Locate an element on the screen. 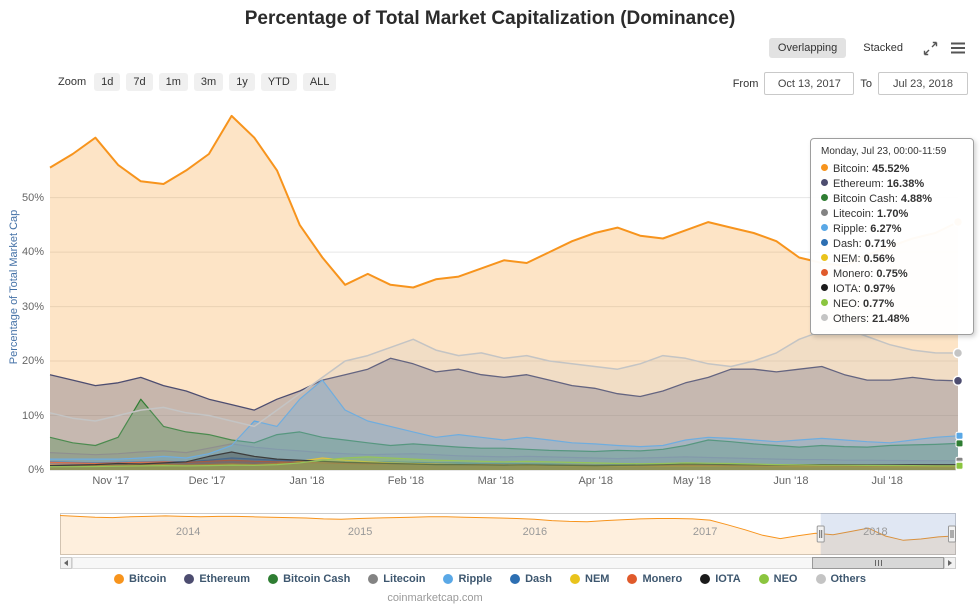 The width and height of the screenshot is (980, 609). x-tick-label: May '18 is located at coordinates (692, 481).